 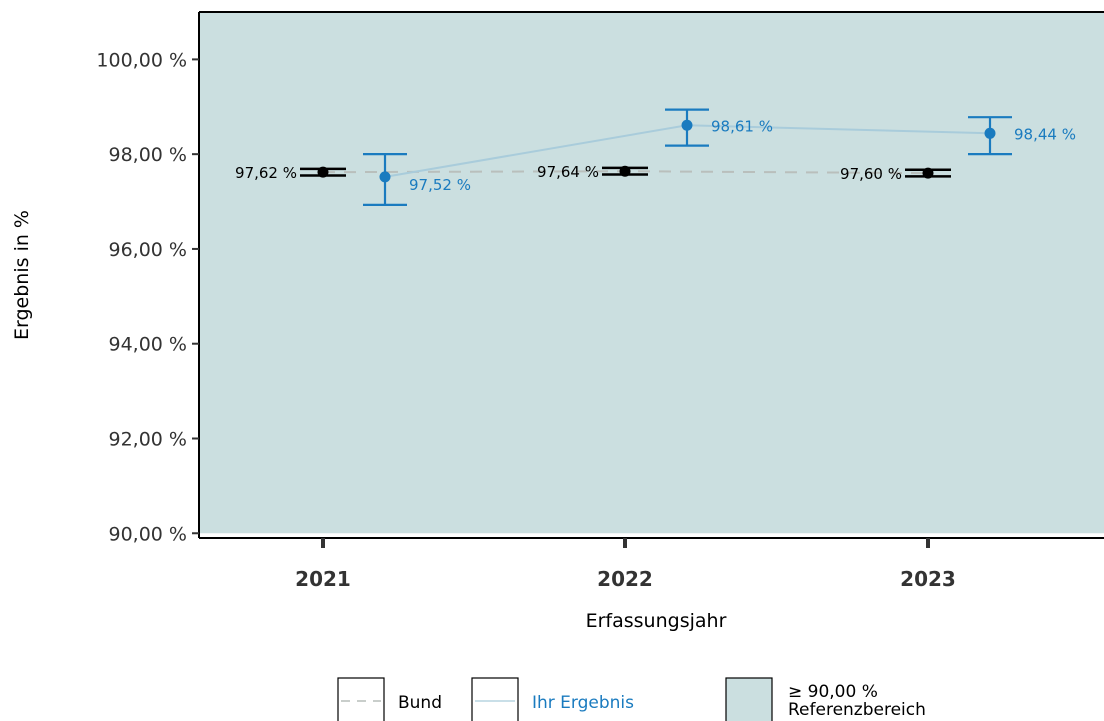 I want to click on data-label-ihr-ergebnis: 98,61 %, so click(x=742, y=126).